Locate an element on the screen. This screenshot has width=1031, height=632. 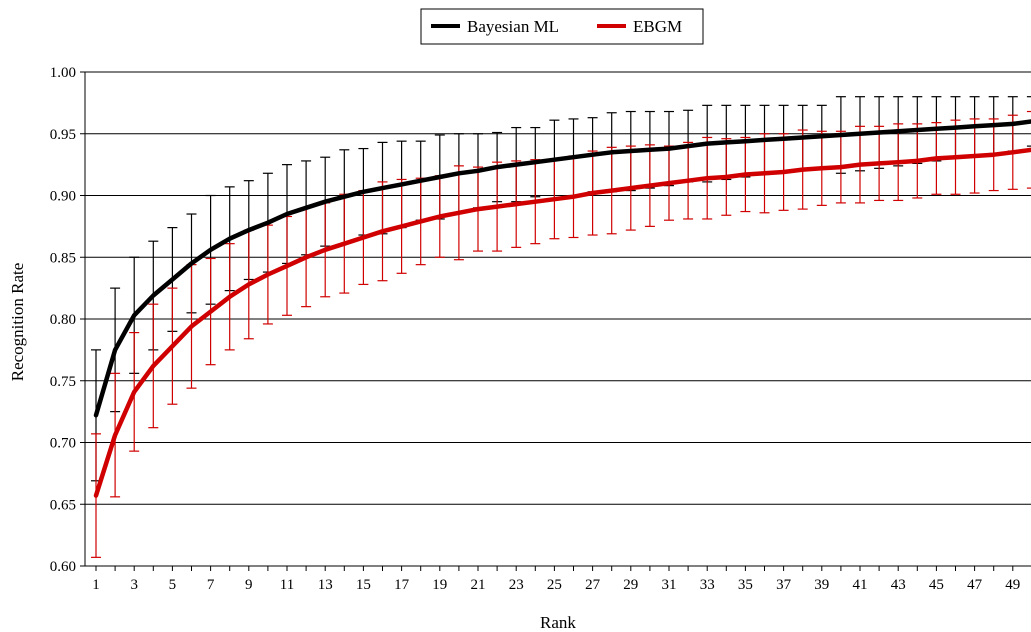
x-tick-label: 39 is located at coordinates (821, 585).